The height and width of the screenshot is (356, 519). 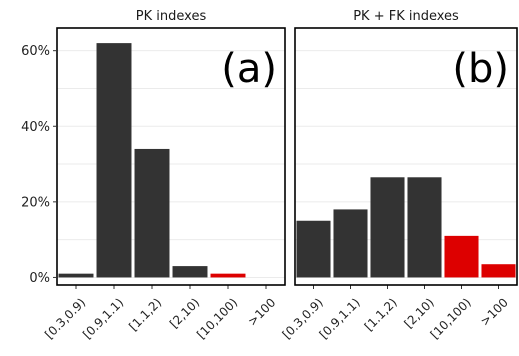 I want to click on x-tick-label: [0.3,0.9), so click(x=65, y=318).